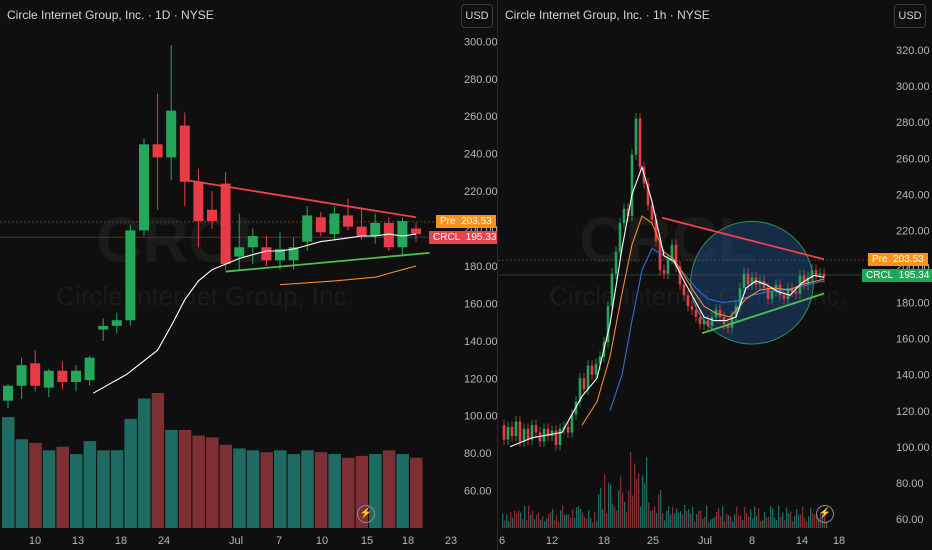 Image resolution: width=932 pixels, height=550 pixels. I want to click on y-axis-tick-label: 120.00, so click(913, 412).